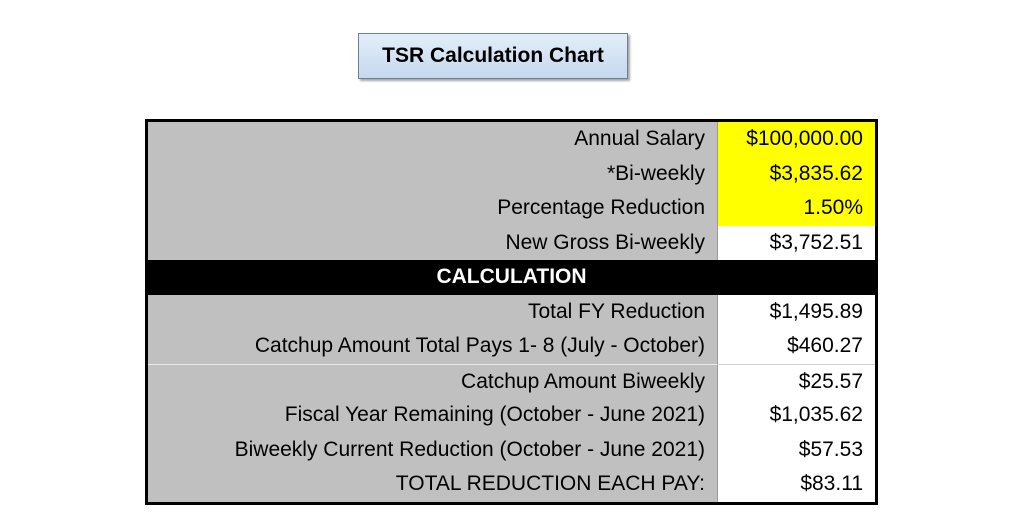 The height and width of the screenshot is (523, 1024). Describe the element at coordinates (433, 242) in the screenshot. I see `new-gross-biweekly-label: New Gross Bi-weekly` at that location.